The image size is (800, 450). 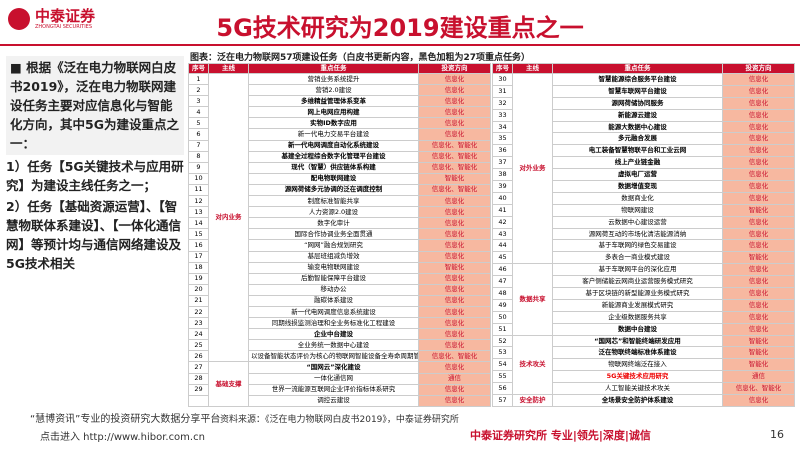 What do you see at coordinates (339, 167) in the screenshot?
I see `row: 9 现代（智慧）供应链体系构建 信息化、智能化` at bounding box center [339, 167].